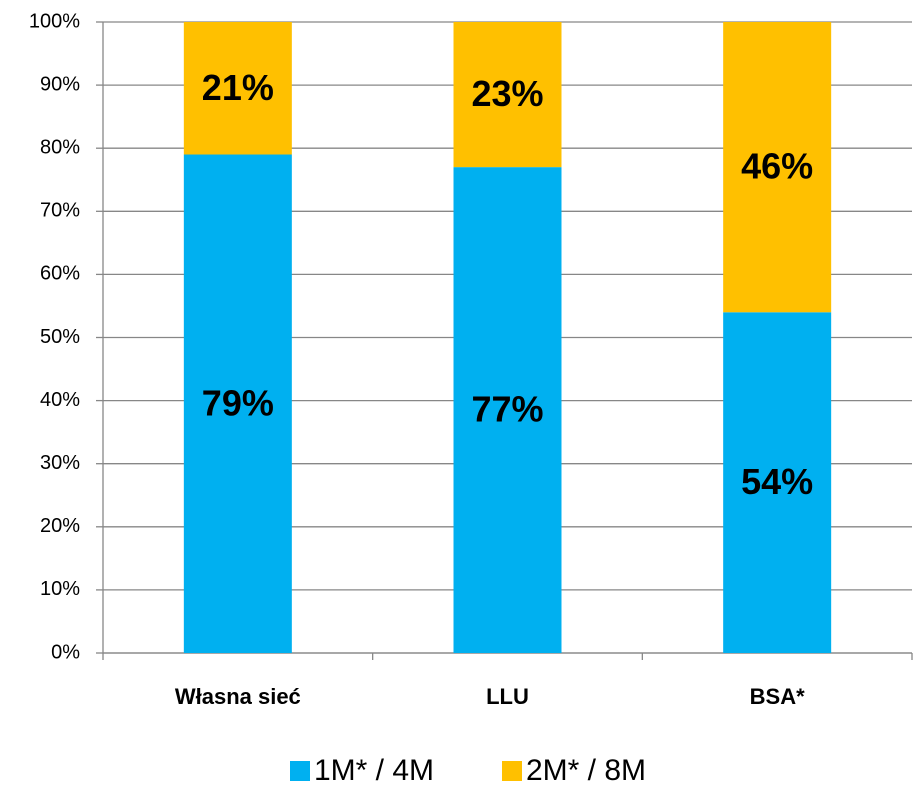 This screenshot has width=914, height=787. What do you see at coordinates (60, 274) in the screenshot?
I see `y-tick-label: 60%` at bounding box center [60, 274].